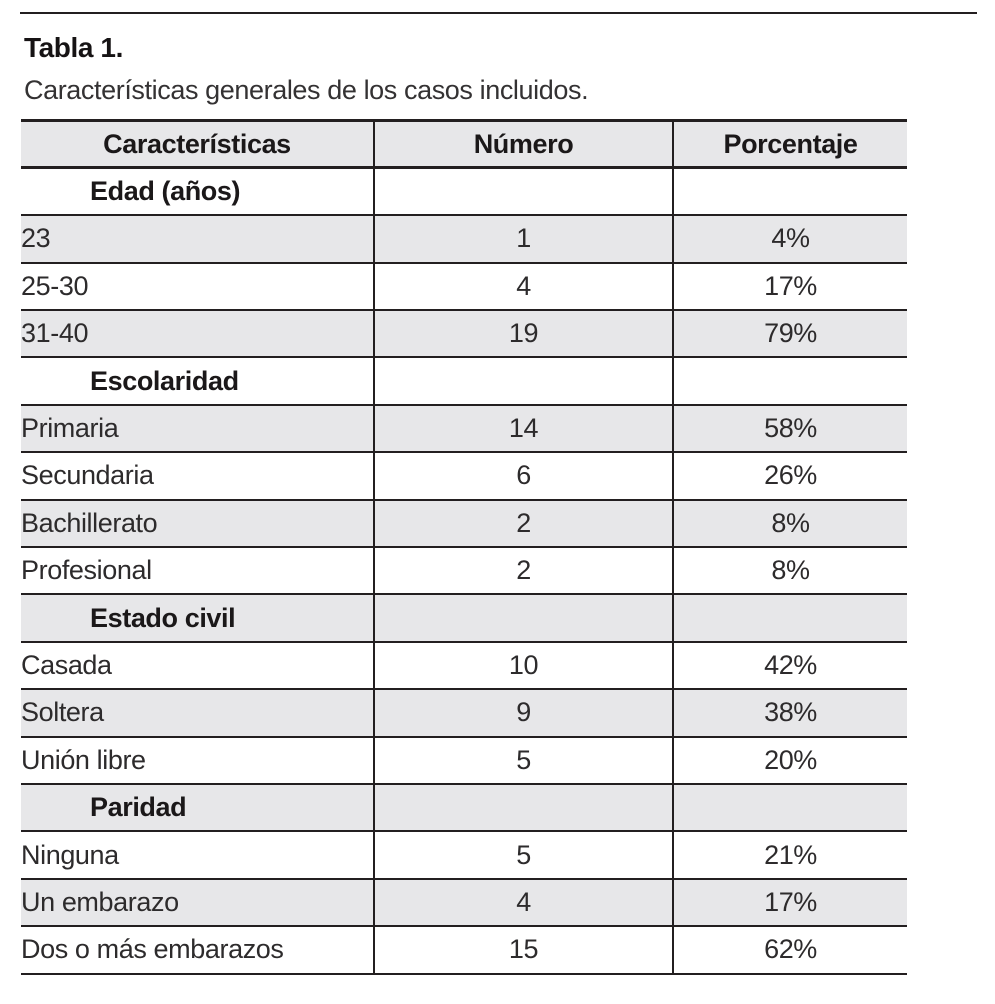 Image resolution: width=995 pixels, height=1004 pixels. I want to click on number-cell: 10, so click(523, 666).